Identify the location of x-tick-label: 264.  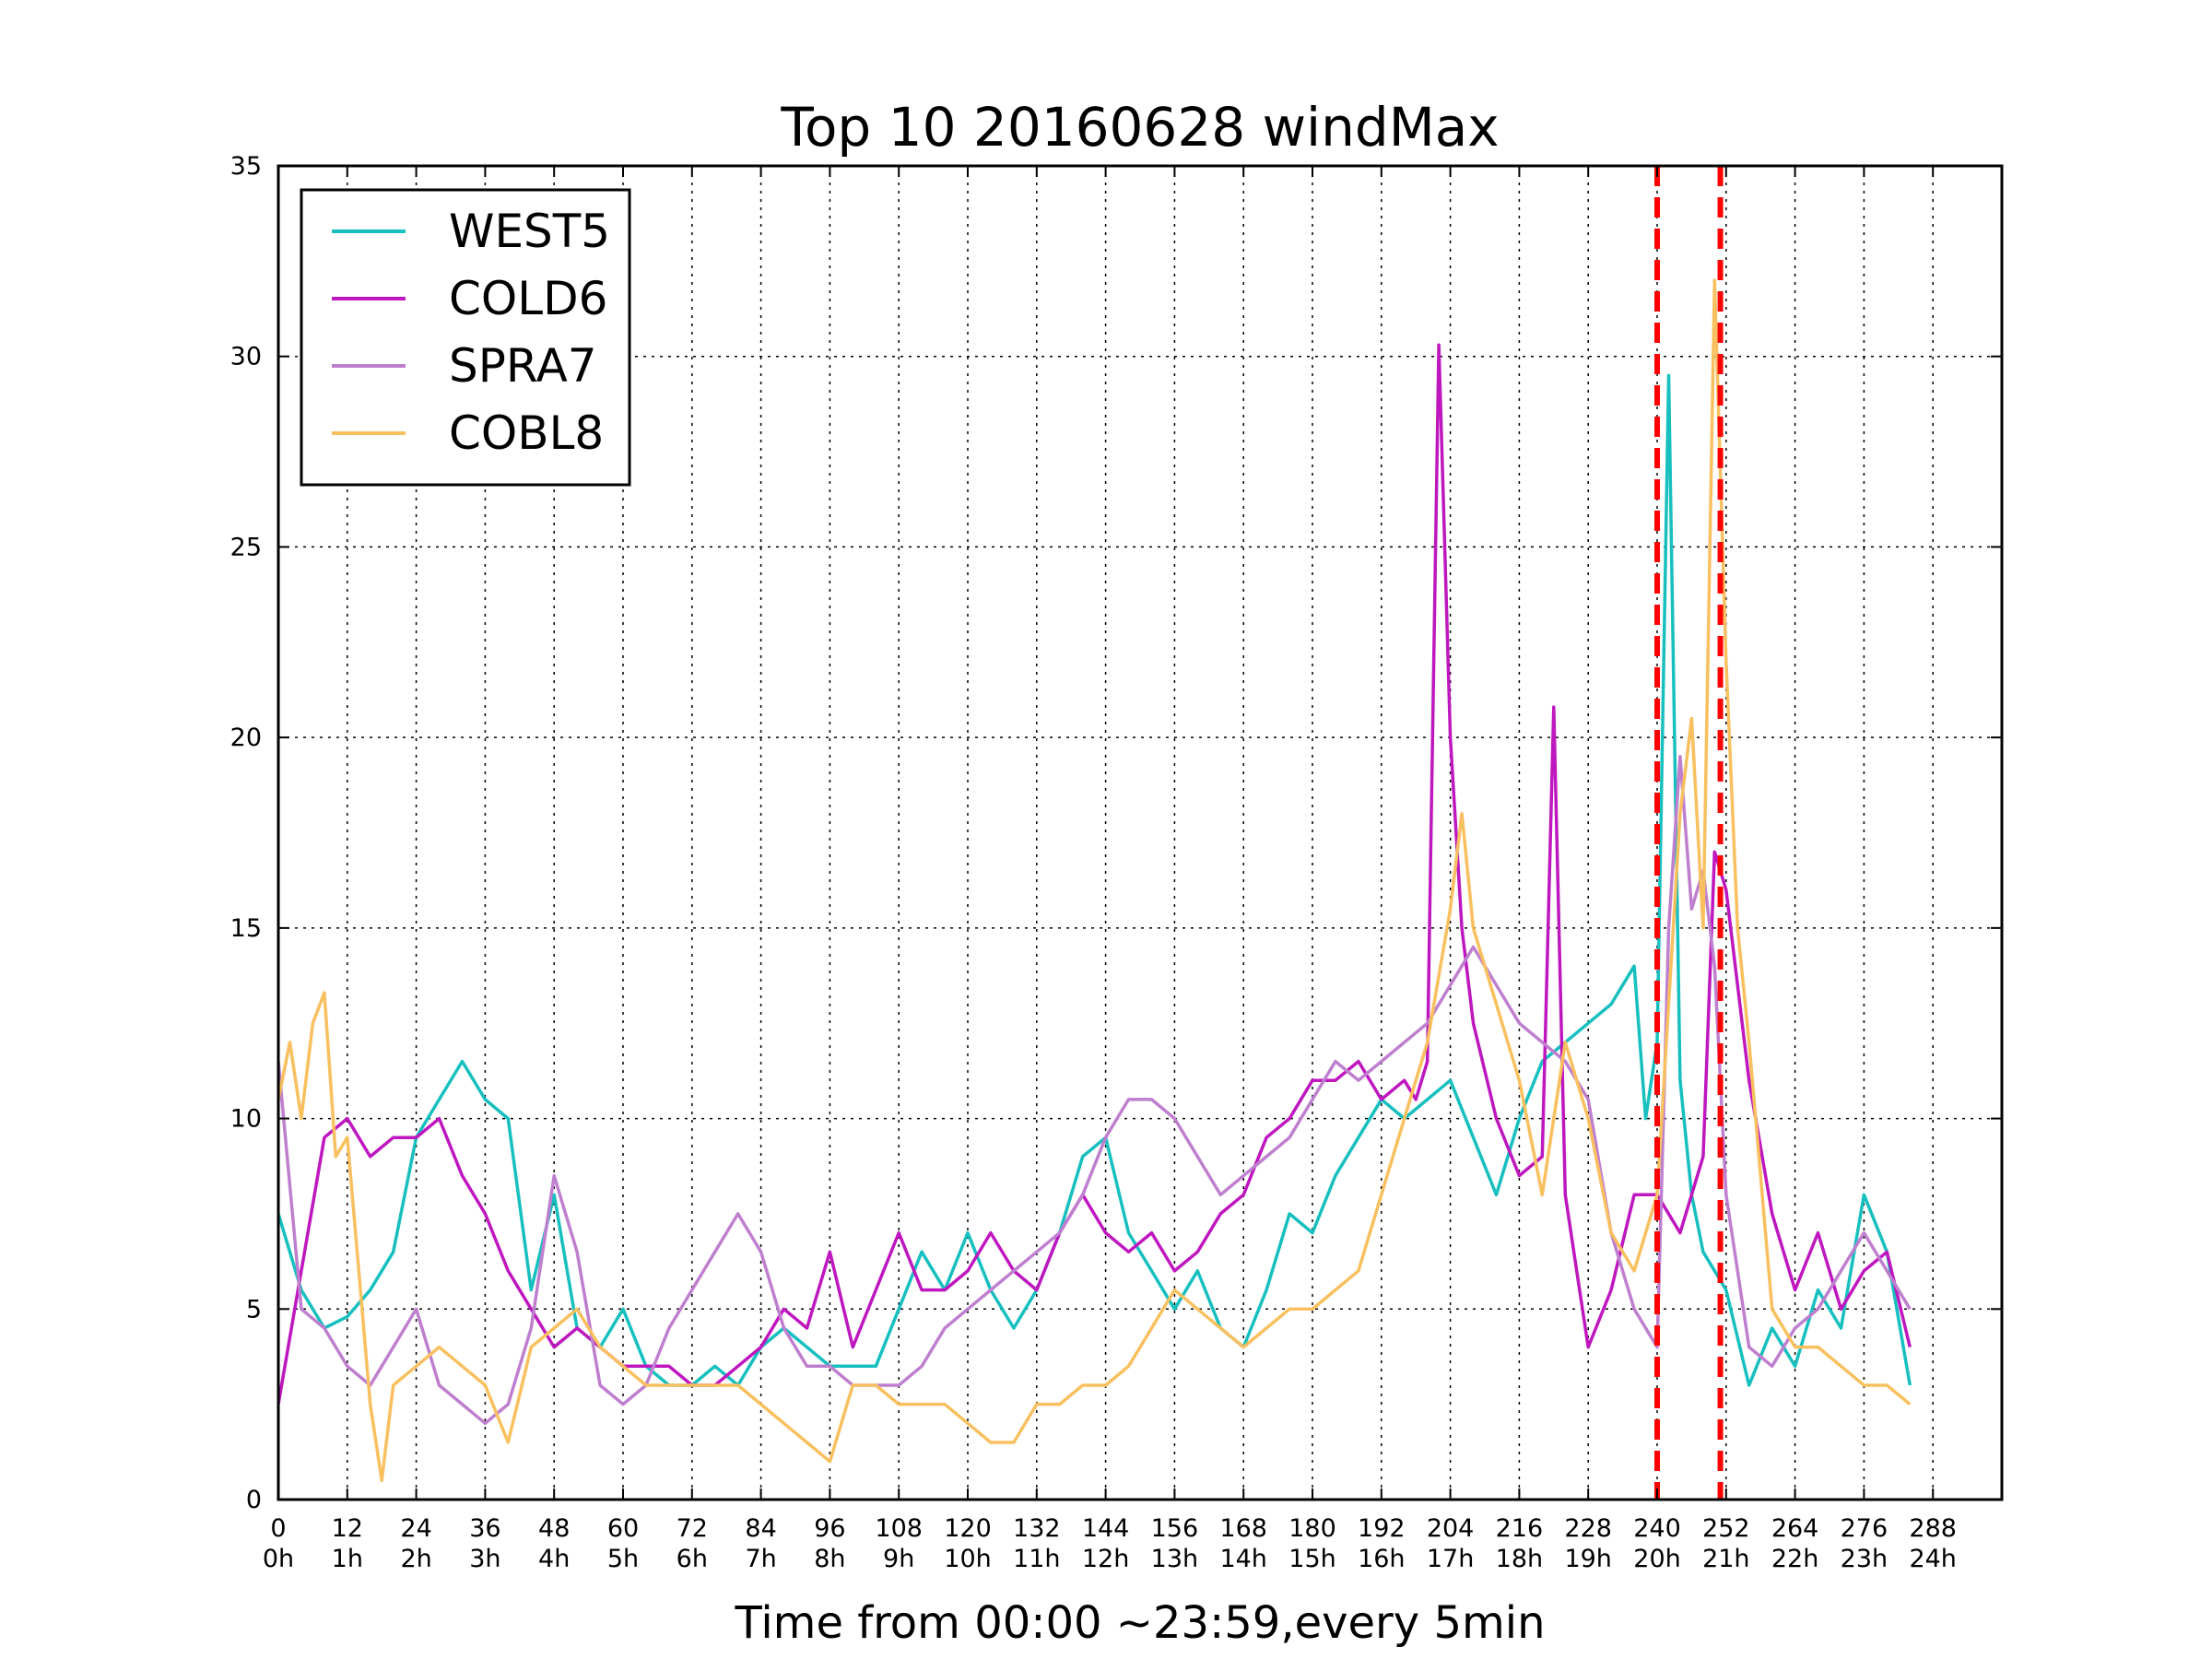
(1795, 1528).